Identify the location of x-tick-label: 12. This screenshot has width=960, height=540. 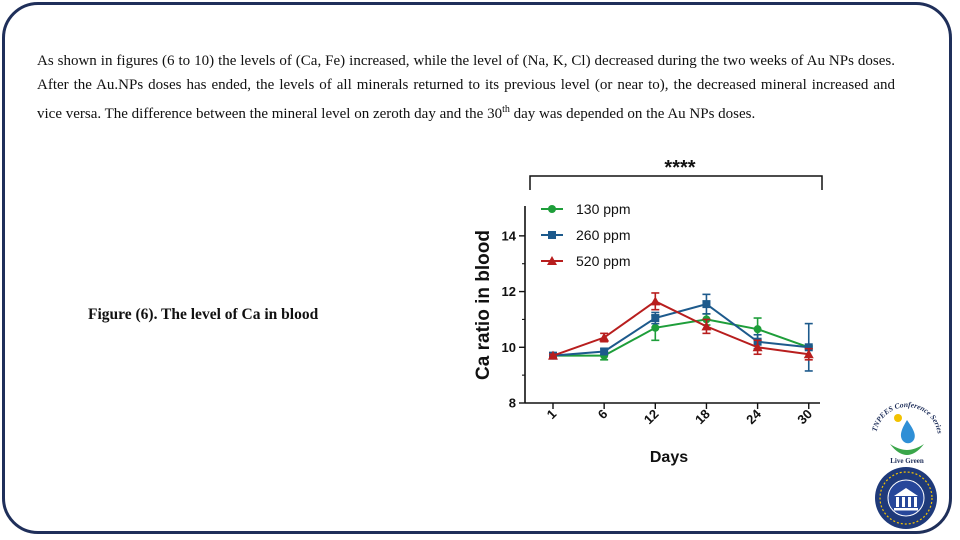
(651, 416).